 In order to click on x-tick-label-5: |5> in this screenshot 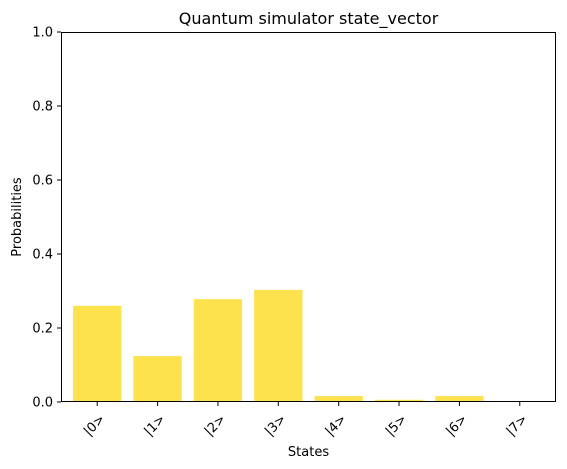, I will do `click(396, 425)`.